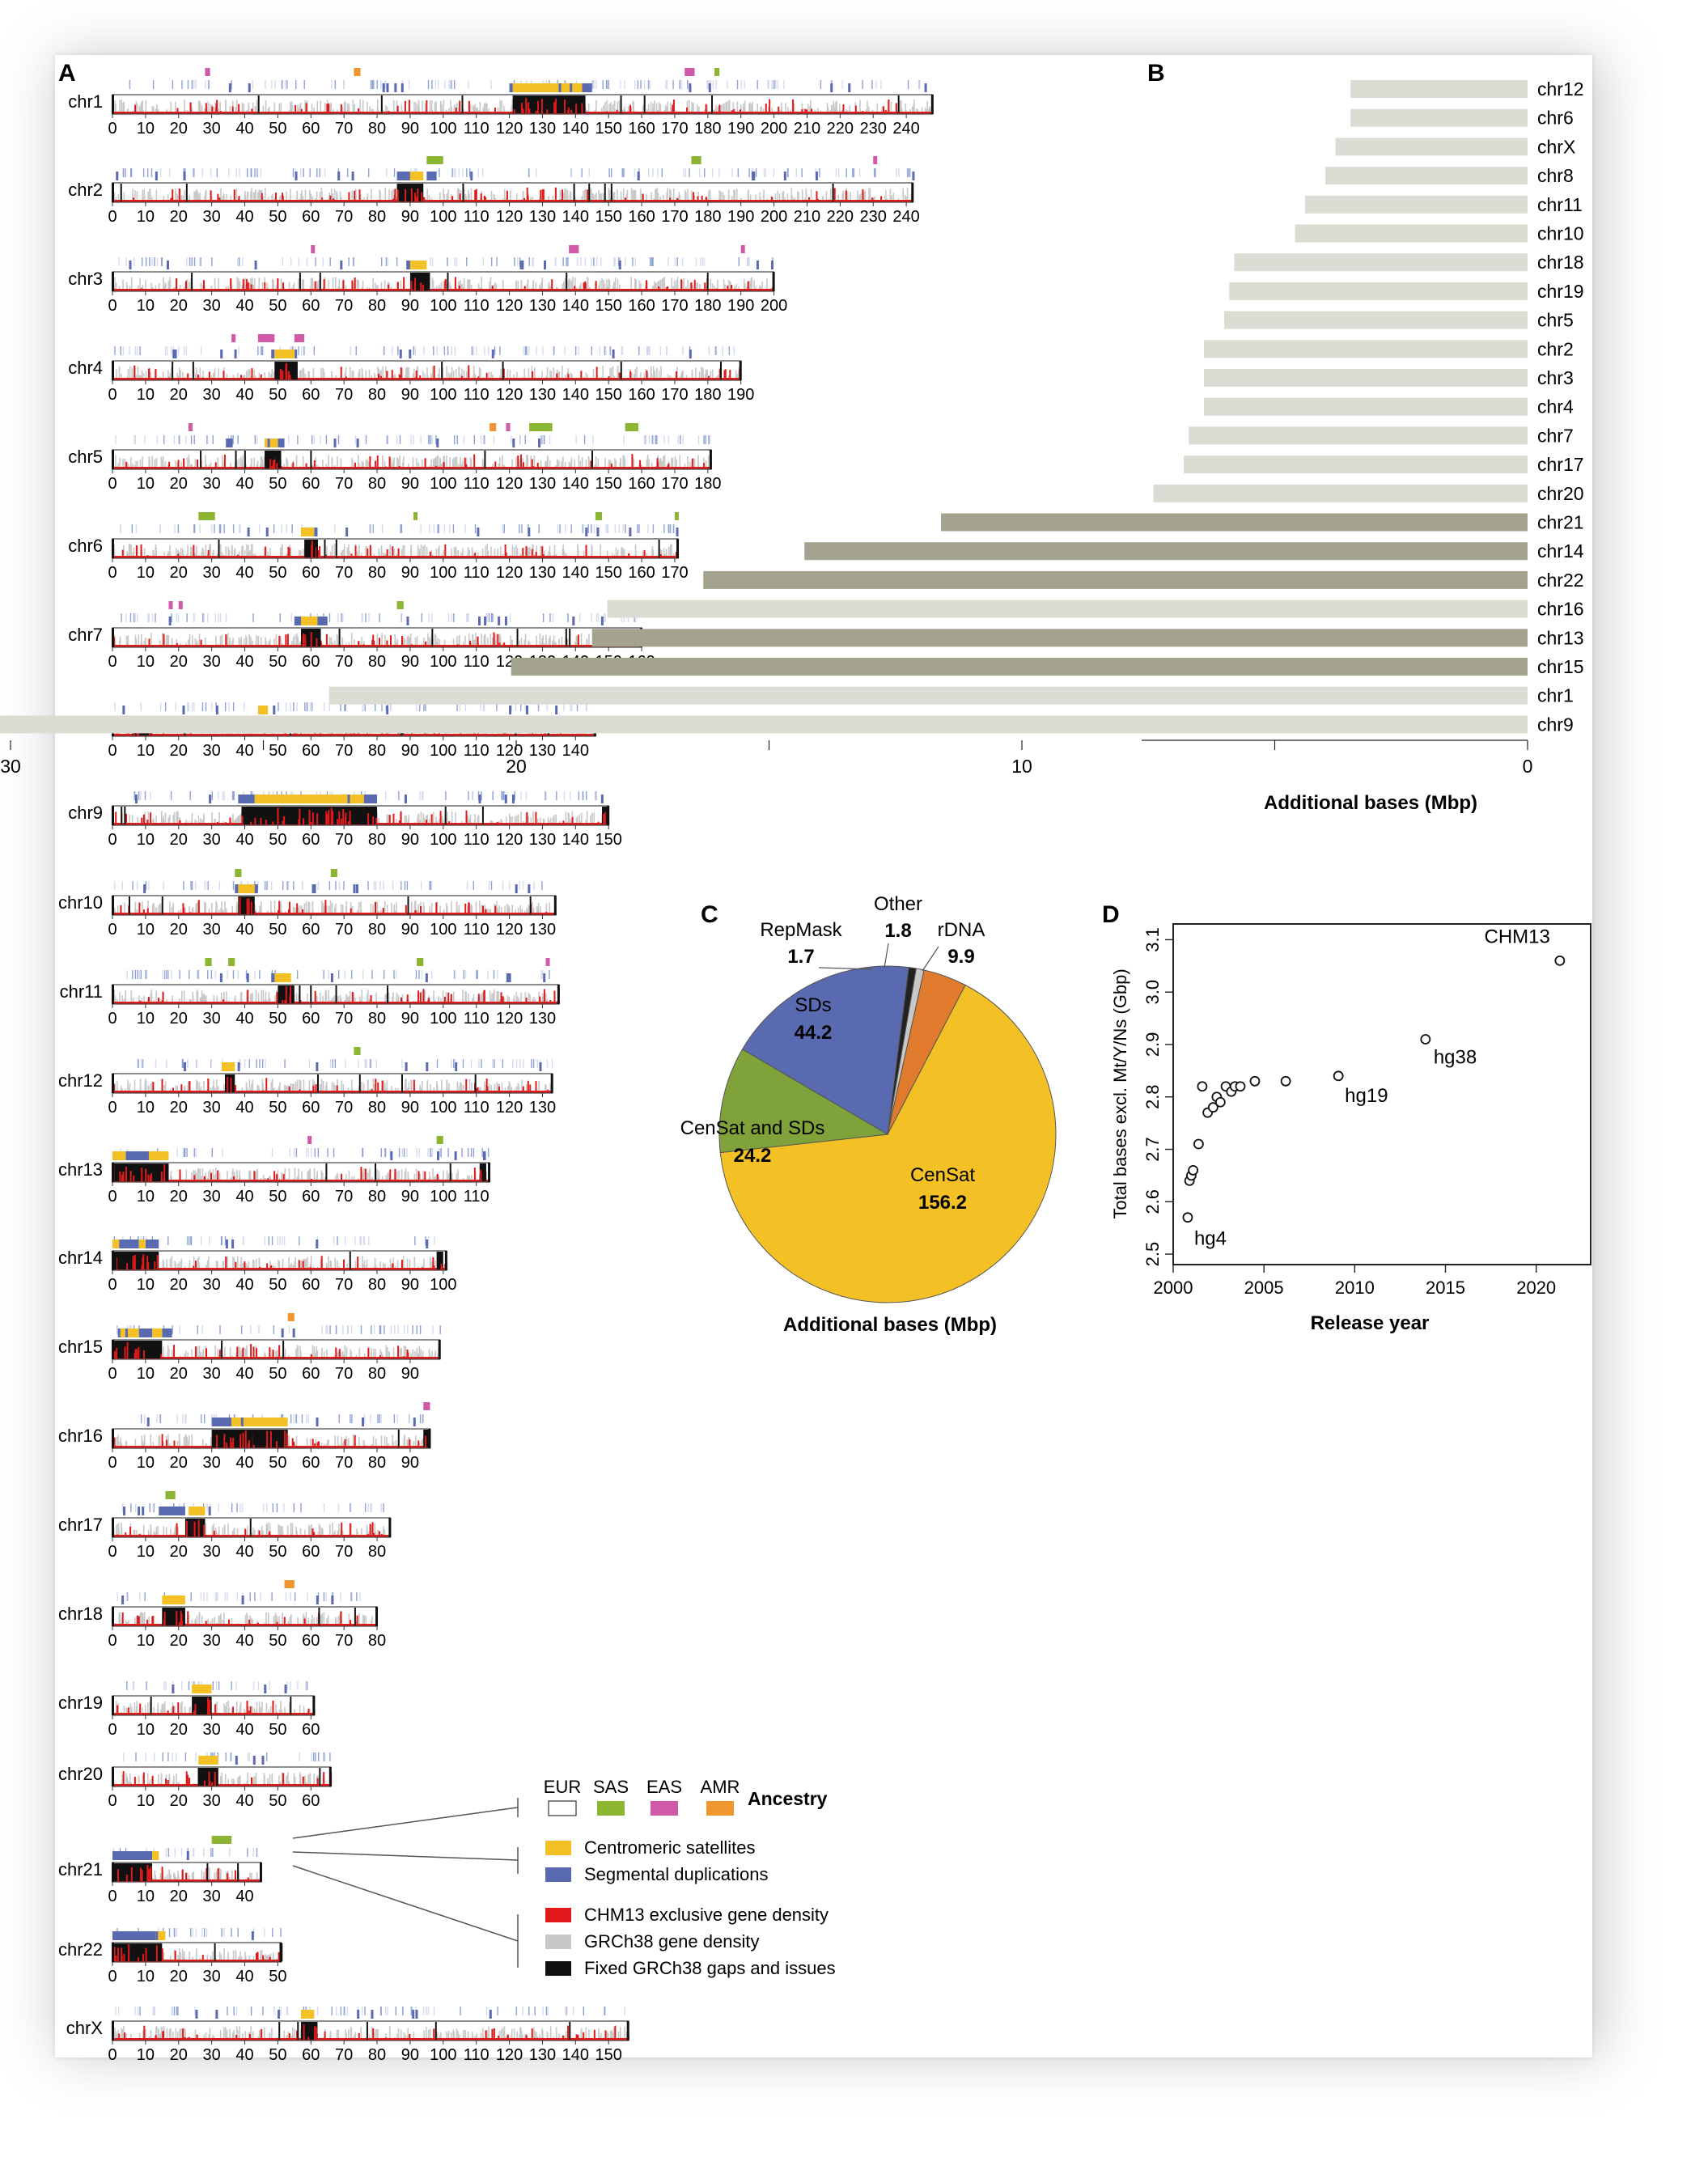 The image size is (1708, 2174). I want to click on axis-tick-label: 70, so click(344, 930).